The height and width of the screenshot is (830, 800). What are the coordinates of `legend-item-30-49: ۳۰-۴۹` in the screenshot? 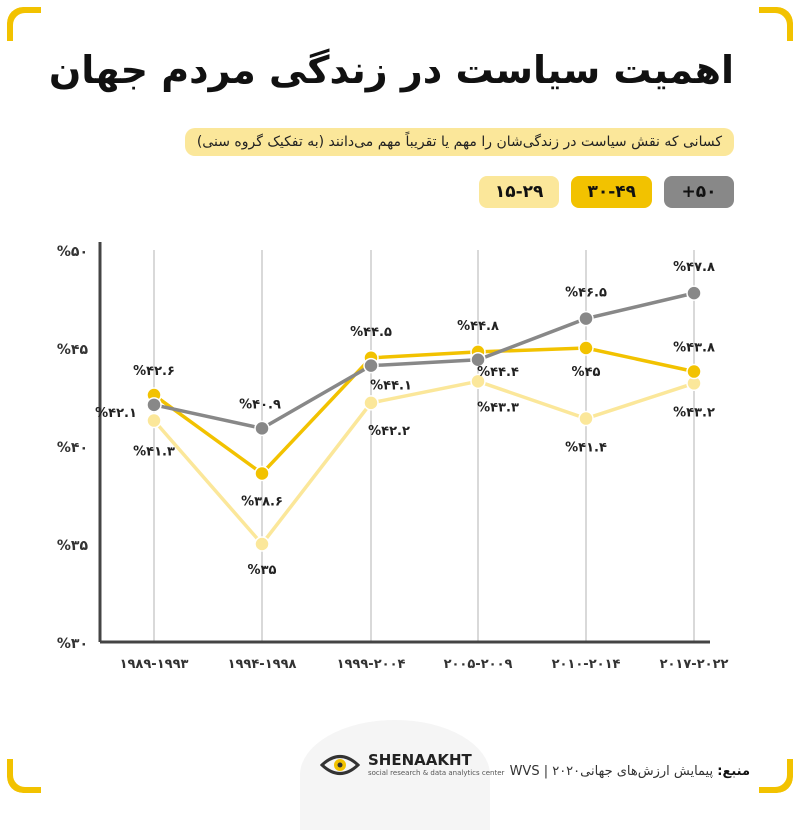 It's located at (611, 192).